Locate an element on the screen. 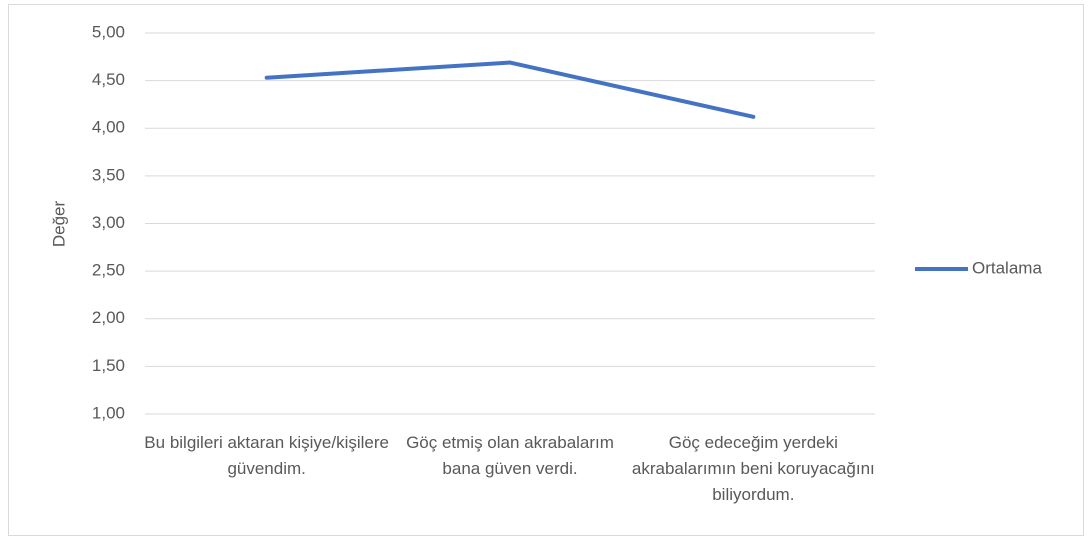  y-tick-label: 3,50 is located at coordinates (108, 174).